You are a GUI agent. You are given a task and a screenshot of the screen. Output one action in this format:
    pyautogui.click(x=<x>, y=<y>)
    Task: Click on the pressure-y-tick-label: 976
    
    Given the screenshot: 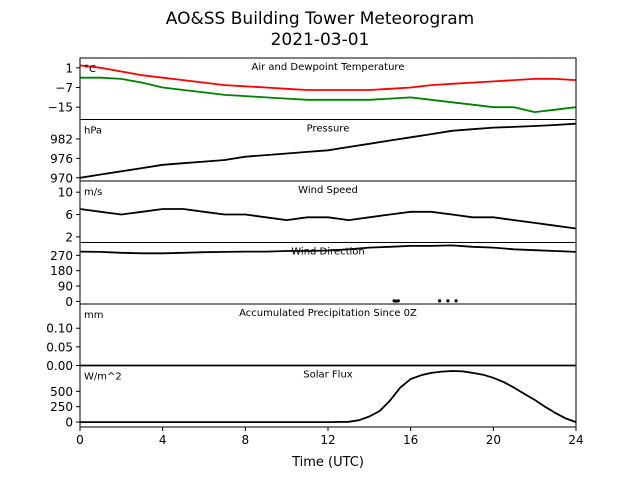 What is the action you would take?
    pyautogui.click(x=61, y=159)
    